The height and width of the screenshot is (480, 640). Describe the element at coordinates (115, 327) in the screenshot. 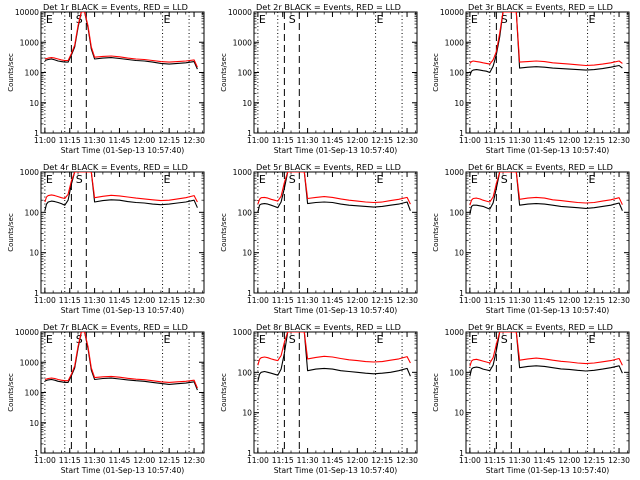

I see `panel-title: Det 7r BLACK = Events, RED = LLD` at that location.